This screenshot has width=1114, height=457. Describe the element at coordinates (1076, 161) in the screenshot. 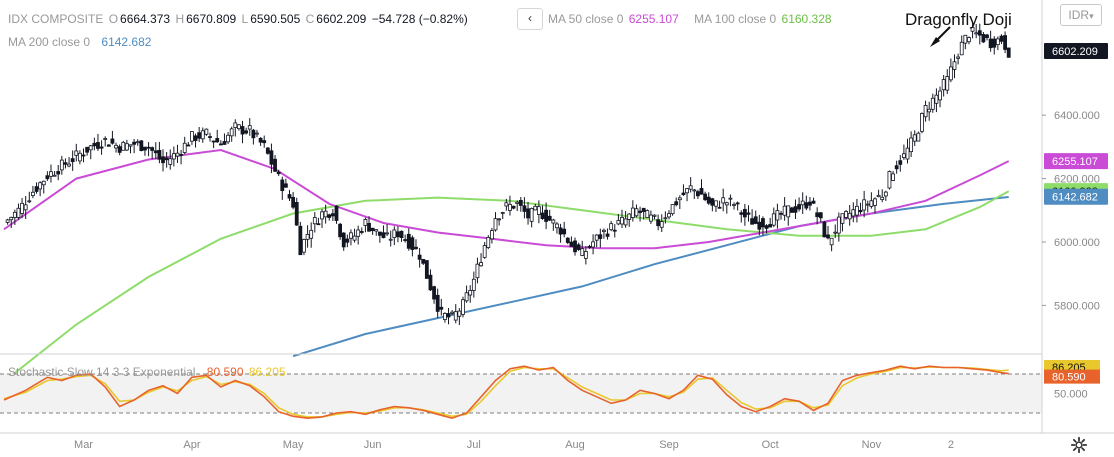

I see `price-label-bg` at that location.